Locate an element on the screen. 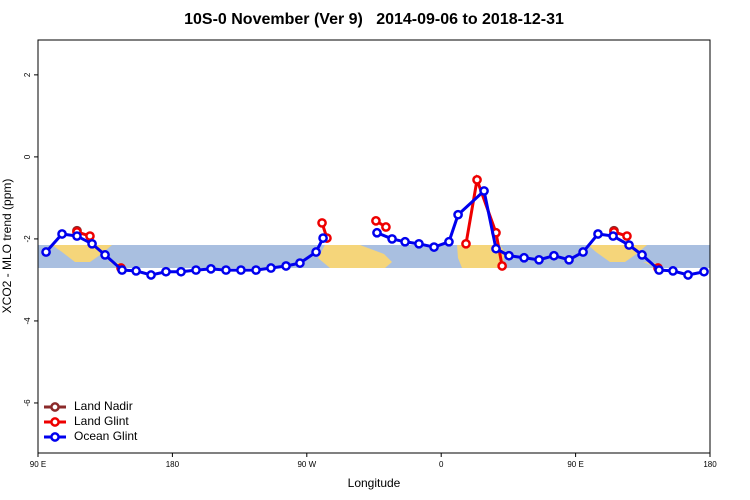 The height and width of the screenshot is (500, 750). y-tick-label: 0 is located at coordinates (27, 156).